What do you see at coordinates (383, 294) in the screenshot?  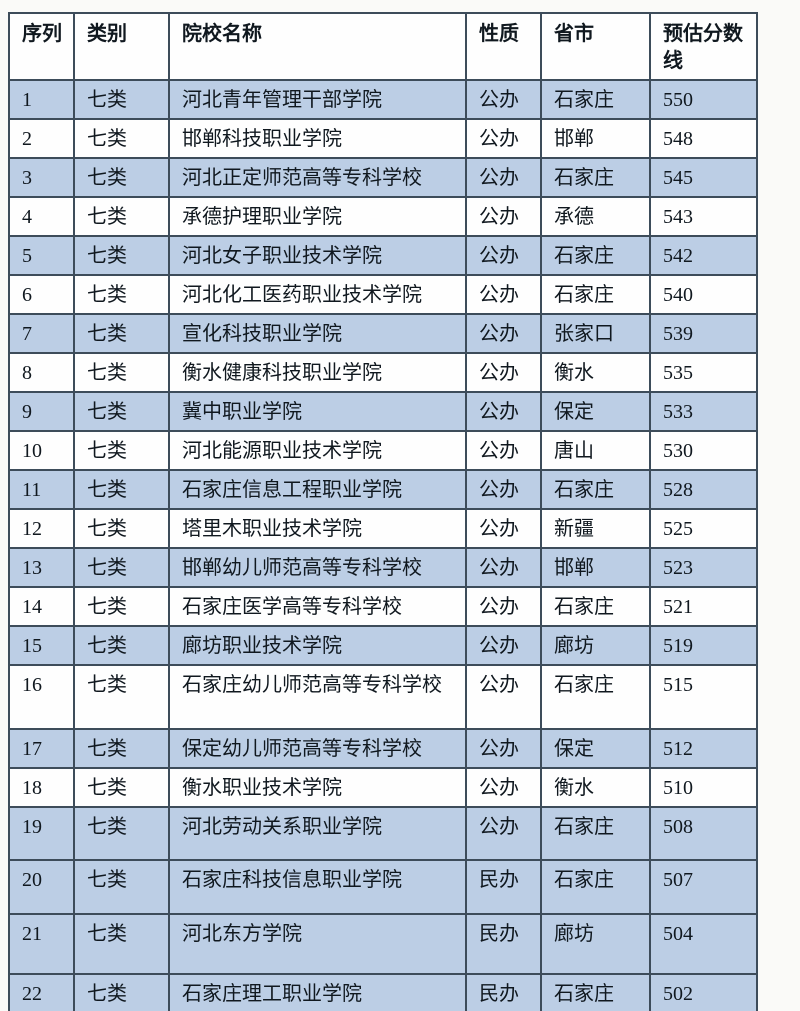 I see `table-row: 6 七类 河北化工医药职业技术学院 公办 石家庄 540` at bounding box center [383, 294].